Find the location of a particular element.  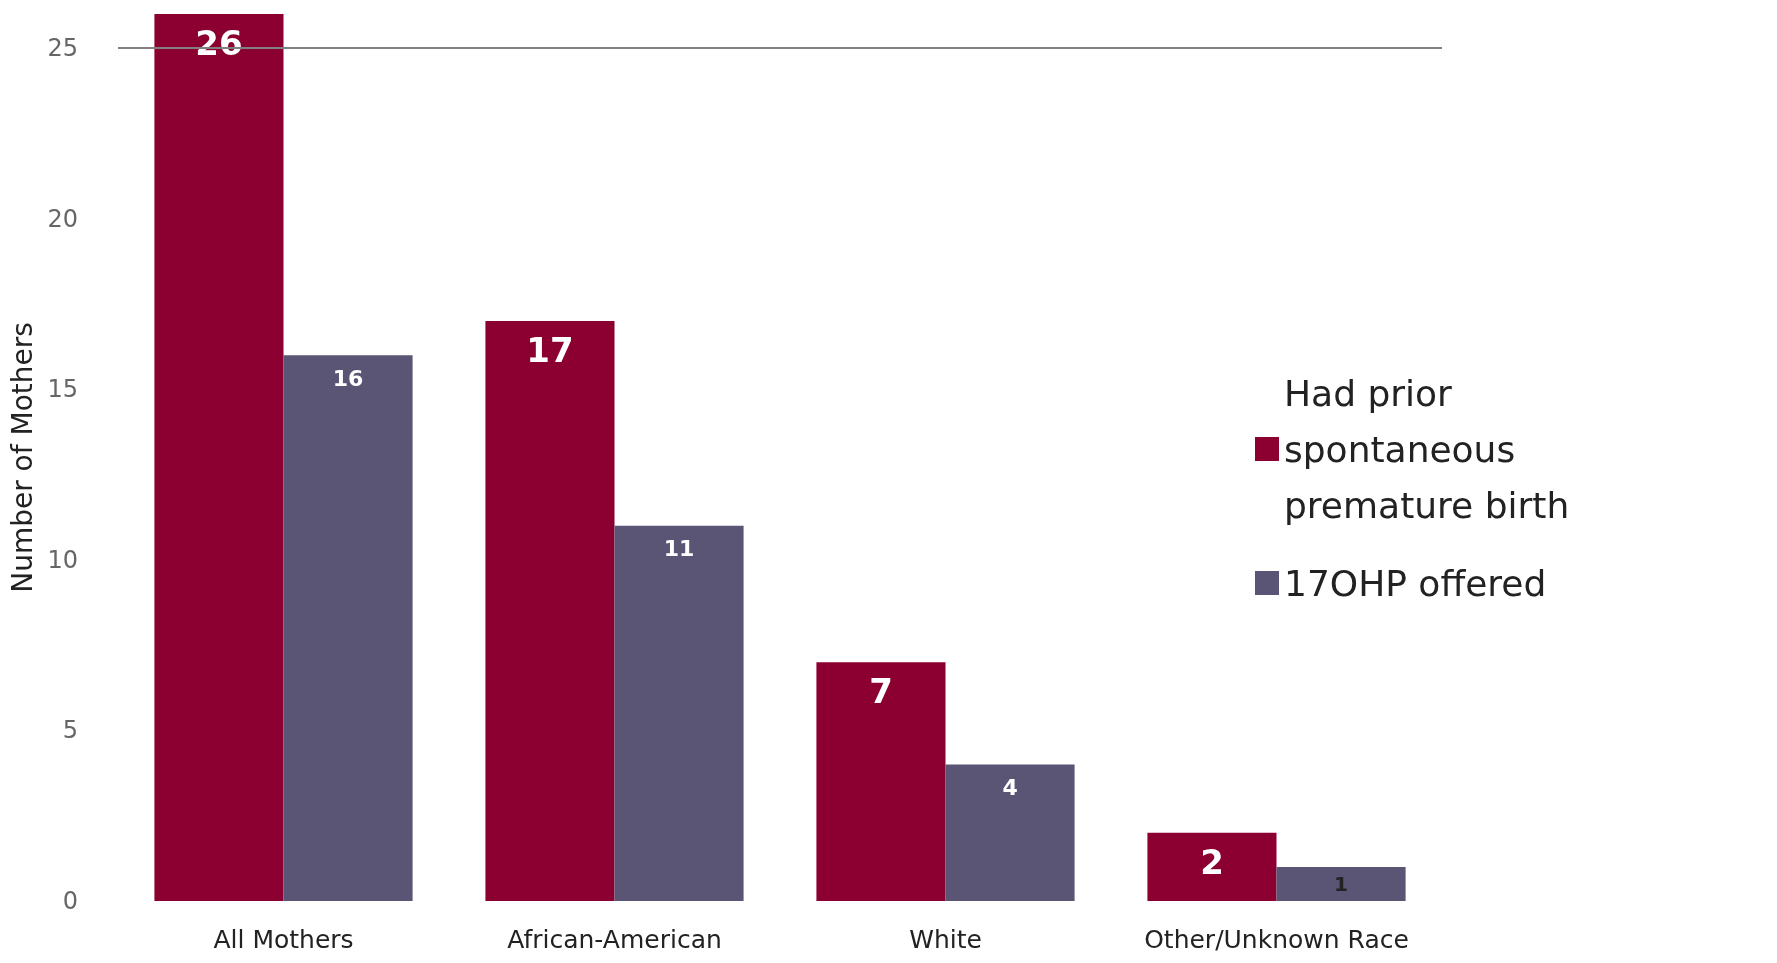

x-tick-label: Other/Unknown Race is located at coordinates (1276, 939).